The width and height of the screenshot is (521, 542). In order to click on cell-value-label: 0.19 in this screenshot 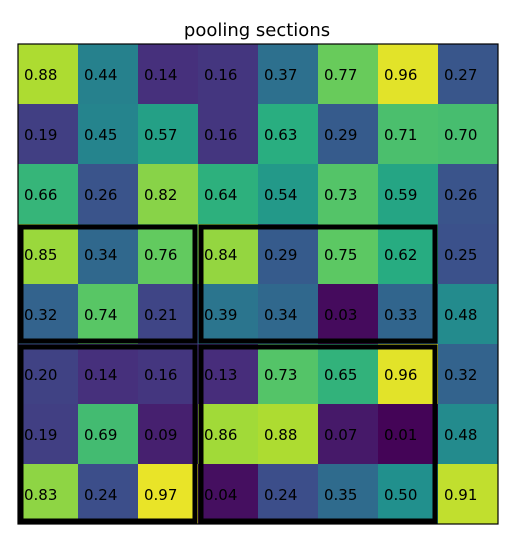, I will do `click(40, 435)`.